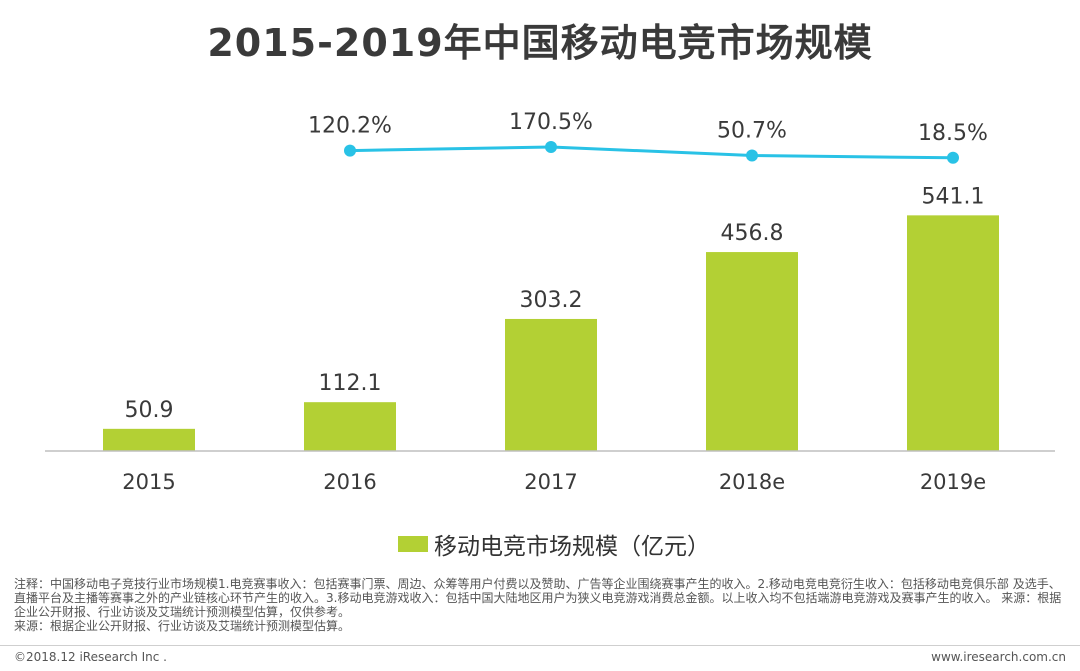 Image resolution: width=1080 pixels, height=671 pixels. What do you see at coordinates (752, 131) in the screenshot?
I see `growth-value-label: 50.7%` at bounding box center [752, 131].